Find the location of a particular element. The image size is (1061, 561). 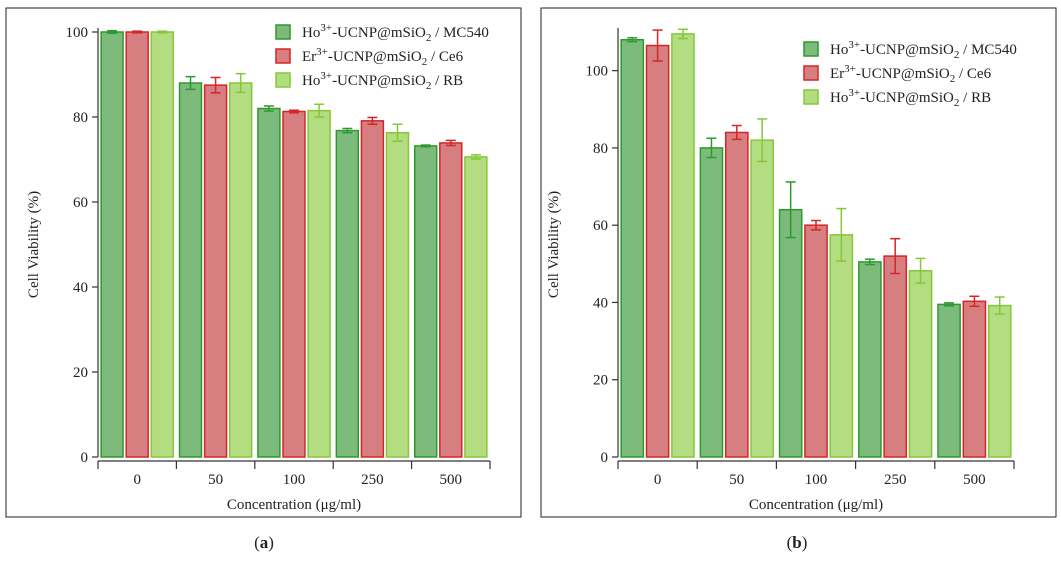

panel-b-label: (b) is located at coordinates (797, 542).